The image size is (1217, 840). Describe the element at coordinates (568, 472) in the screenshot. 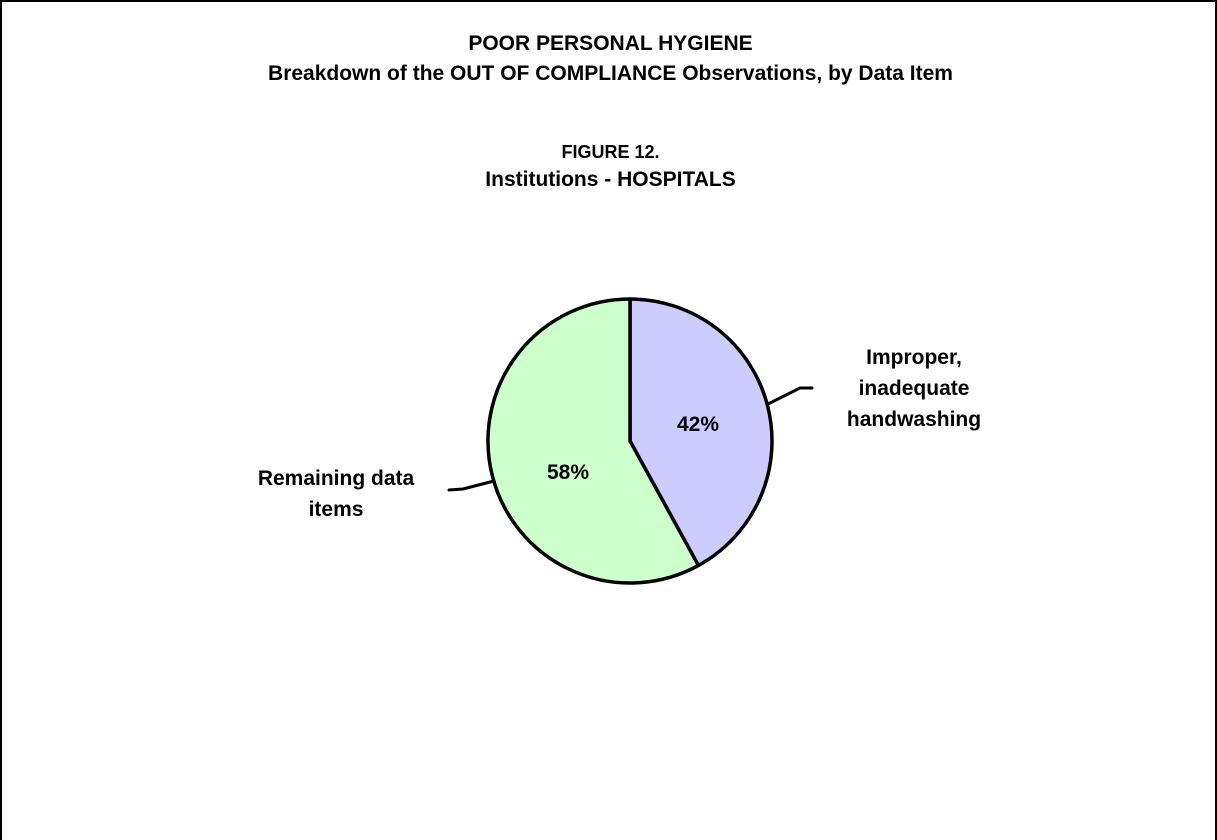

I see `slice-value-label-2: 58%` at that location.